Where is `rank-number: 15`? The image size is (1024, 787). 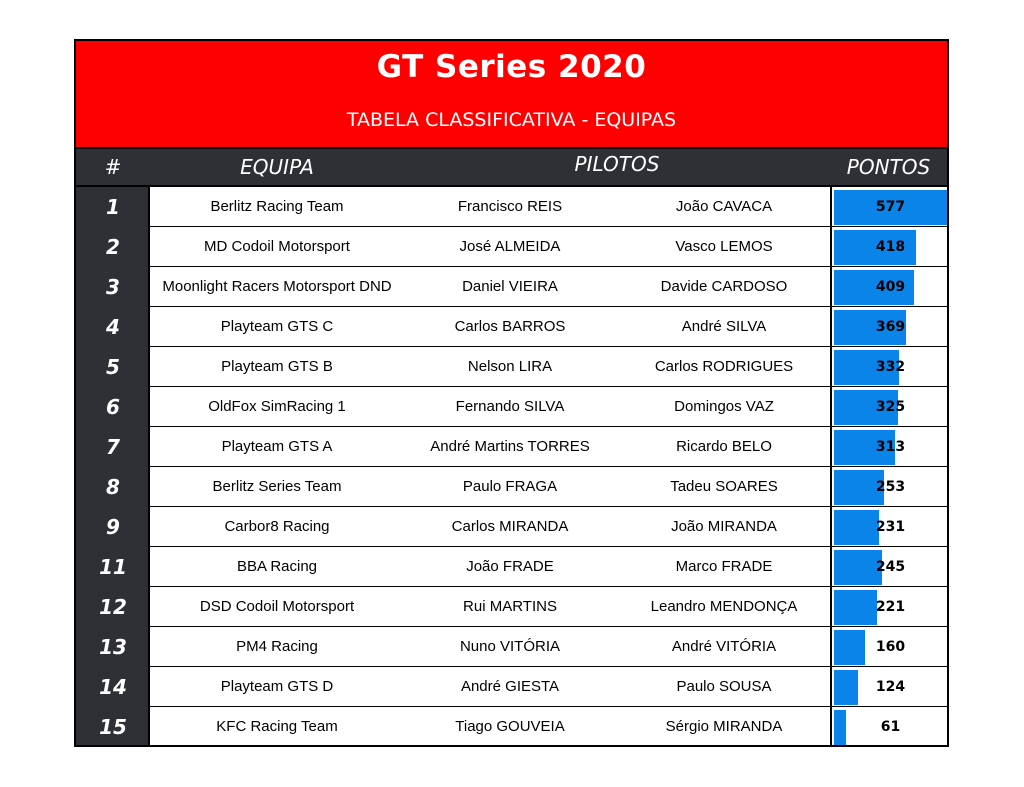
rank-number: 15 is located at coordinates (113, 727).